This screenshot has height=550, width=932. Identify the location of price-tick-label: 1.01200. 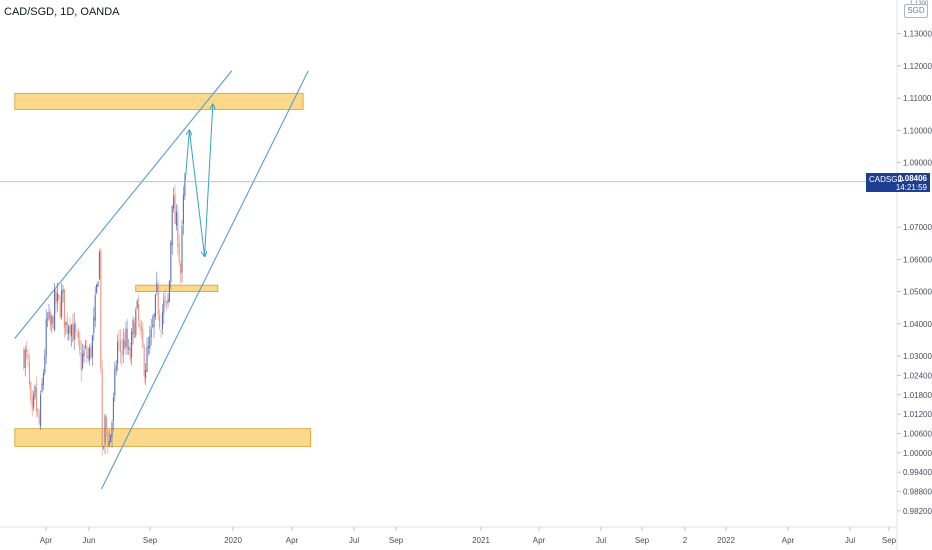
(917, 414).